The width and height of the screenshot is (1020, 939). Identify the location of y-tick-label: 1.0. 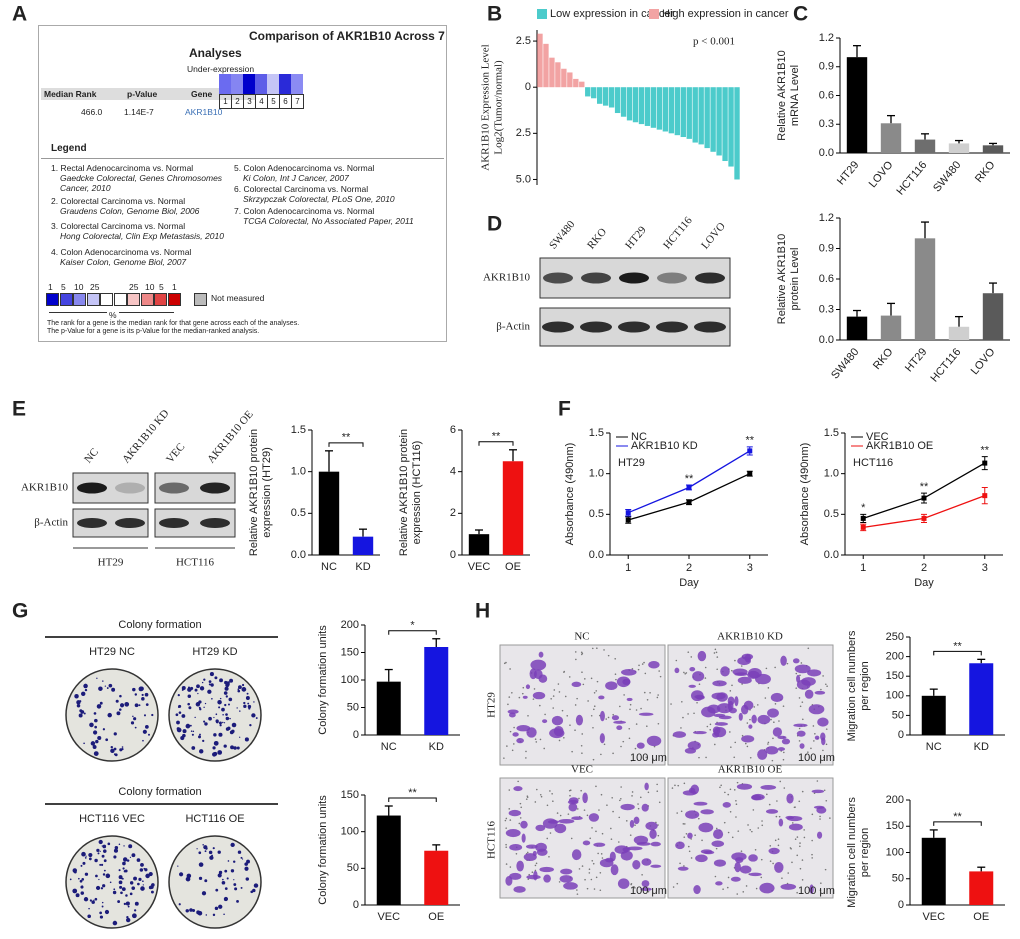
(596, 474).